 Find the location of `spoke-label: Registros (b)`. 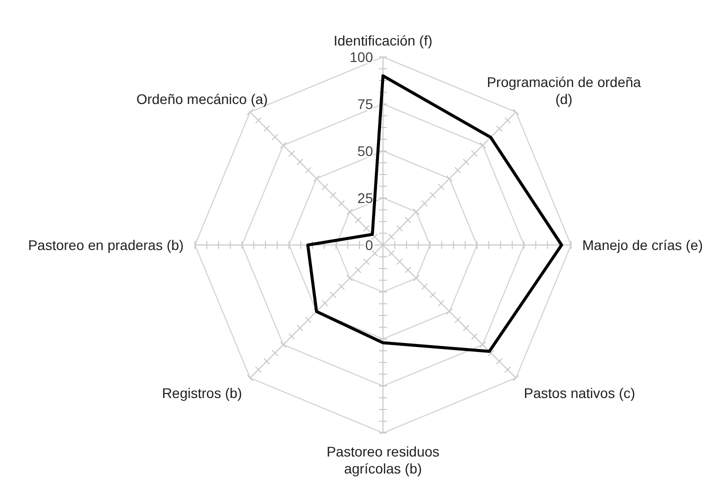

spoke-label: Registros (b) is located at coordinates (202, 392).